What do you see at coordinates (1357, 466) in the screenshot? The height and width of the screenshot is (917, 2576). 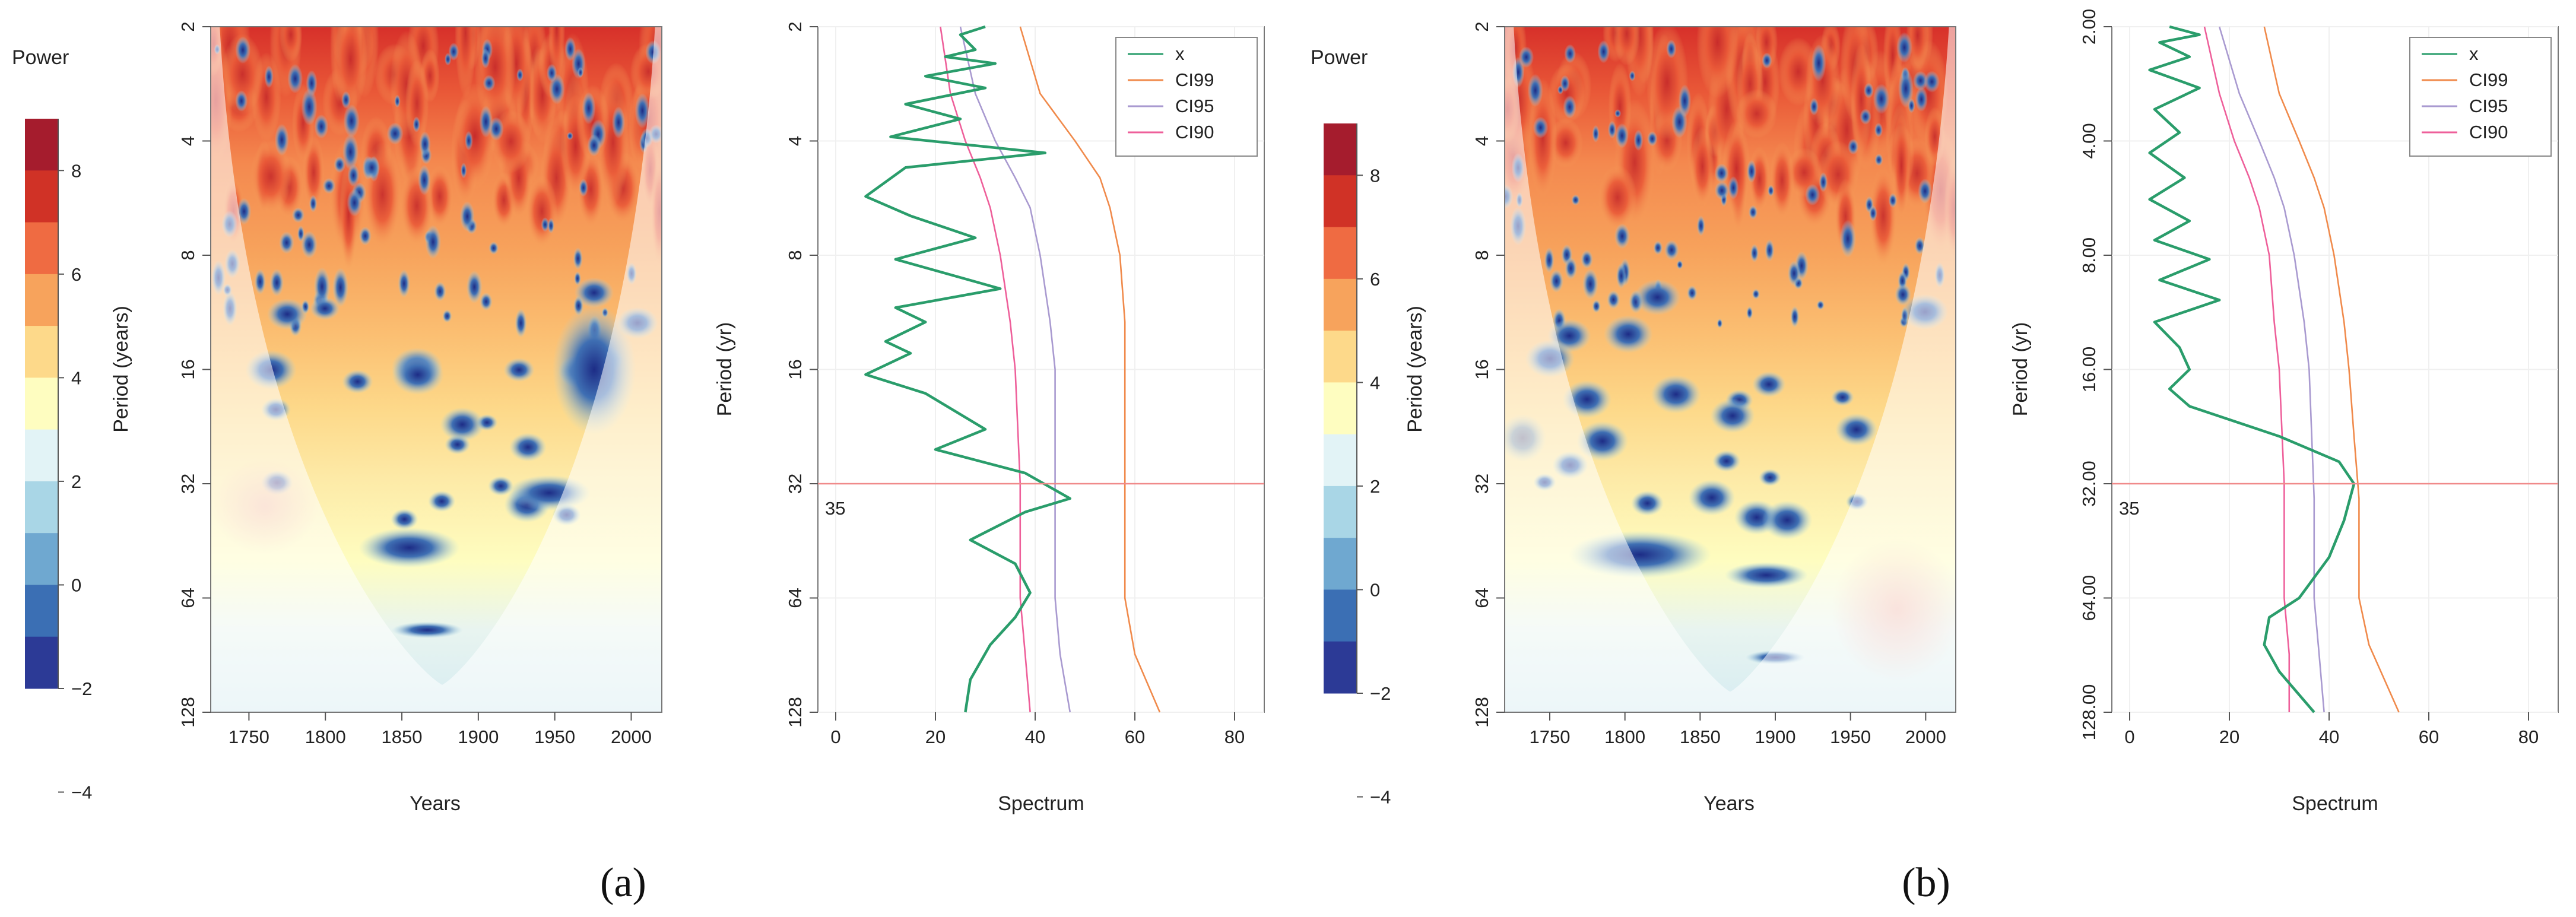 I see `colorbar-b: 8 6 4 2 0 −2 −4` at bounding box center [1357, 466].